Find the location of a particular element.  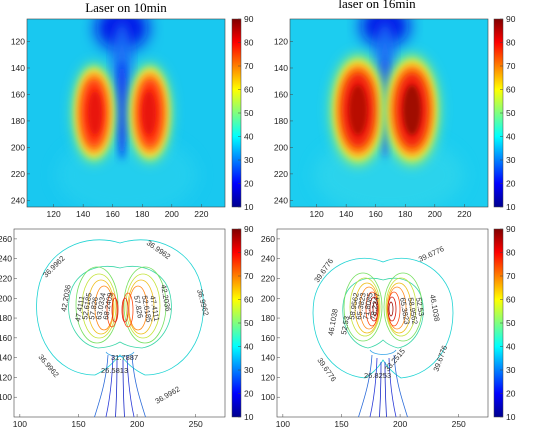

colorbar-ticks-10min: 10 20 30 40 50 60 70 80 90 is located at coordinates (246, 113).